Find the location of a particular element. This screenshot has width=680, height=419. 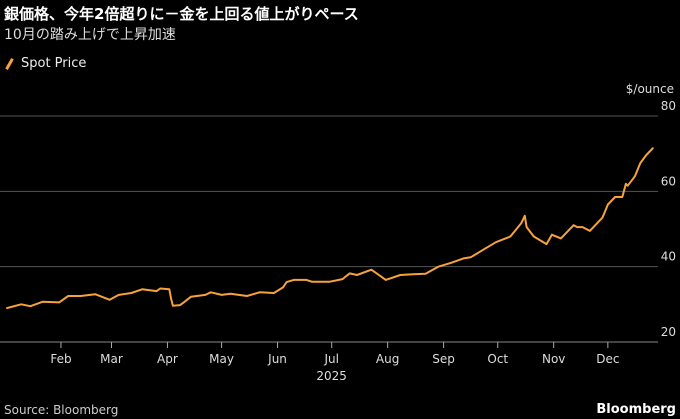

x-tick-label: Nov is located at coordinates (553, 359).